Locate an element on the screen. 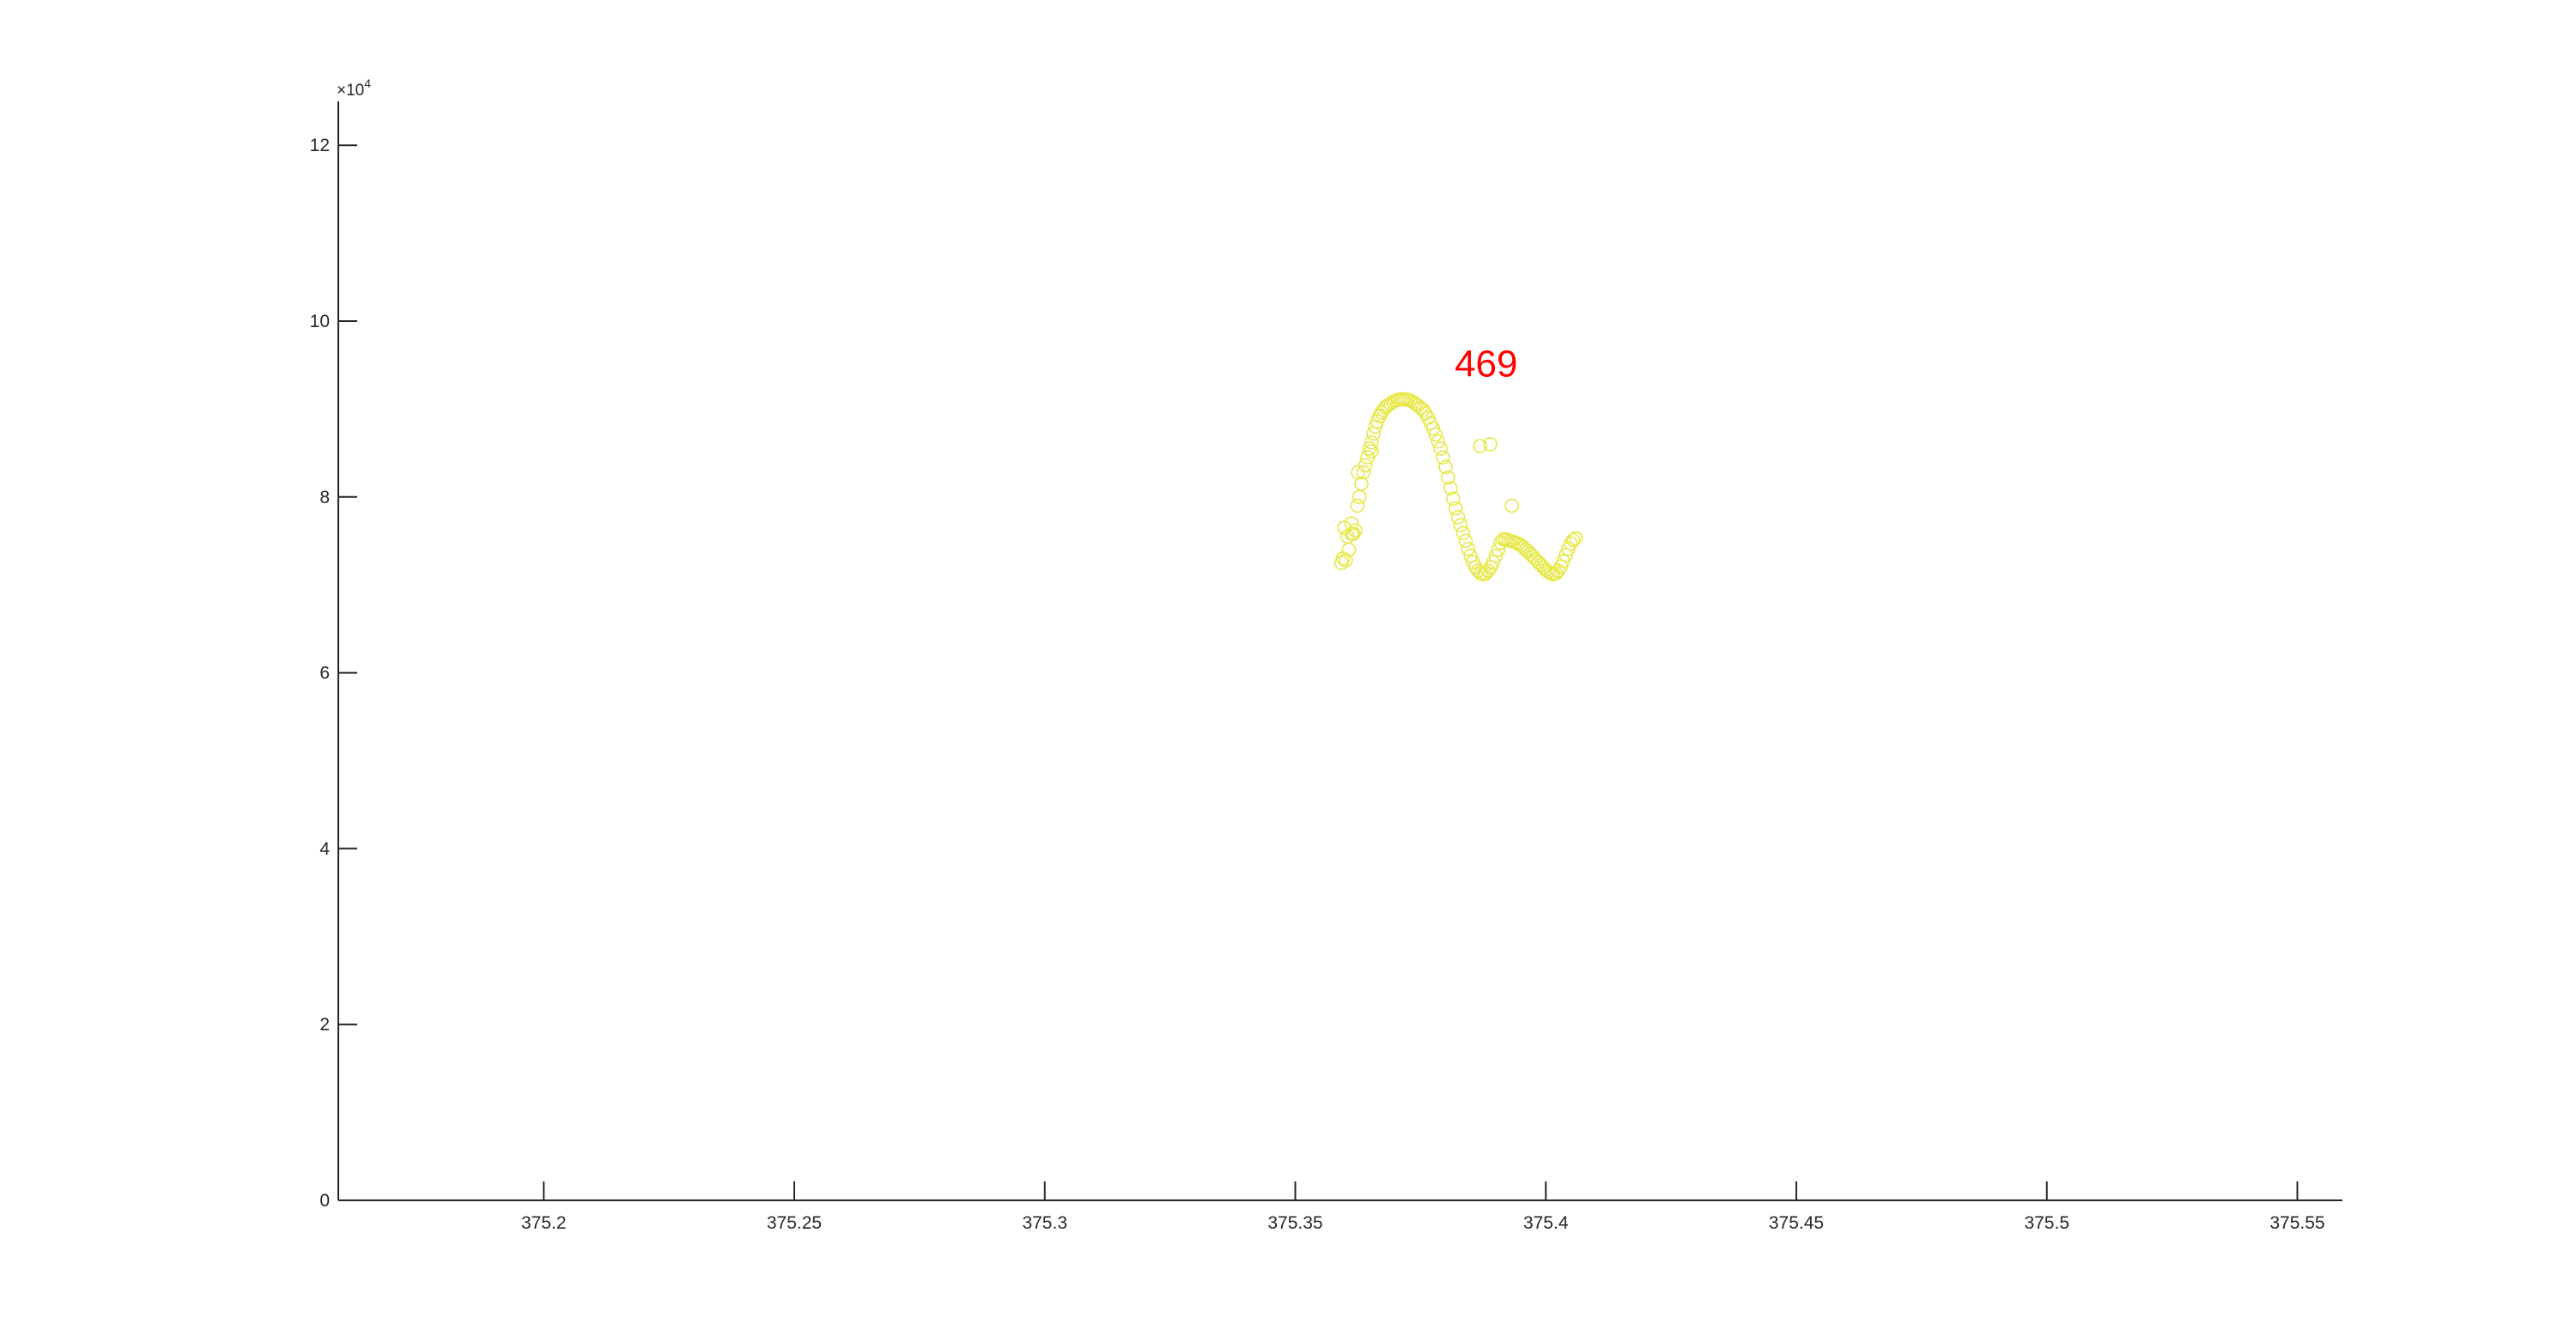 The width and height of the screenshot is (2576, 1342). x-tick-label: 375.25 is located at coordinates (794, 1223).